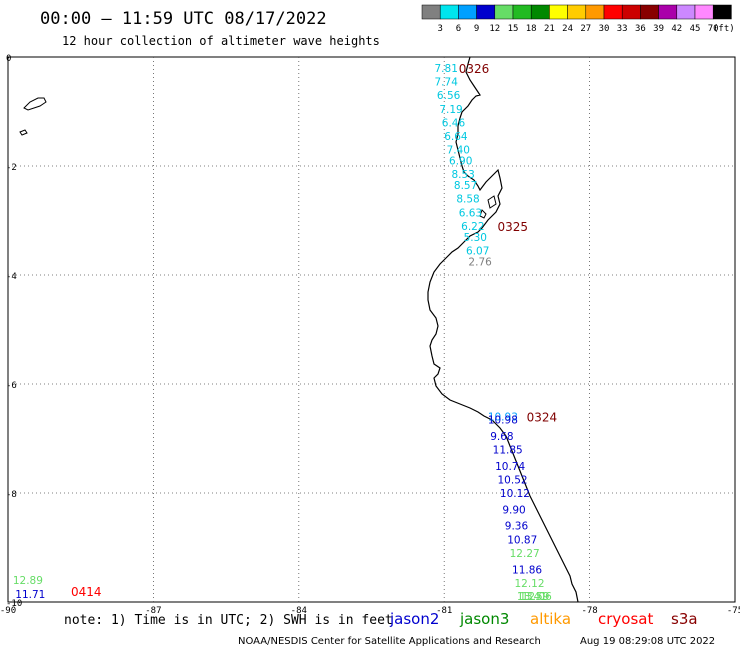 The height and width of the screenshot is (650, 740). I want to click on wave-height-value: 6.63, so click(470, 213).